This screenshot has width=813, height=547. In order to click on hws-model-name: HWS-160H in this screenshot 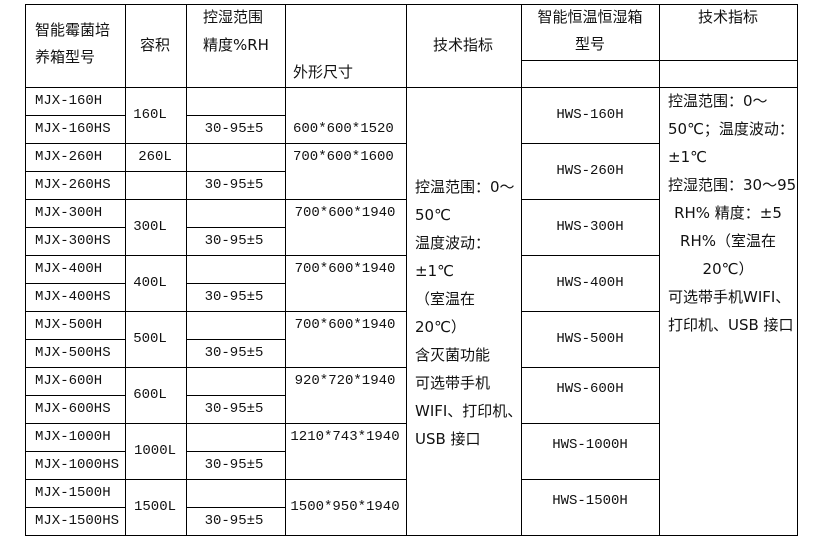, I will do `click(590, 115)`.